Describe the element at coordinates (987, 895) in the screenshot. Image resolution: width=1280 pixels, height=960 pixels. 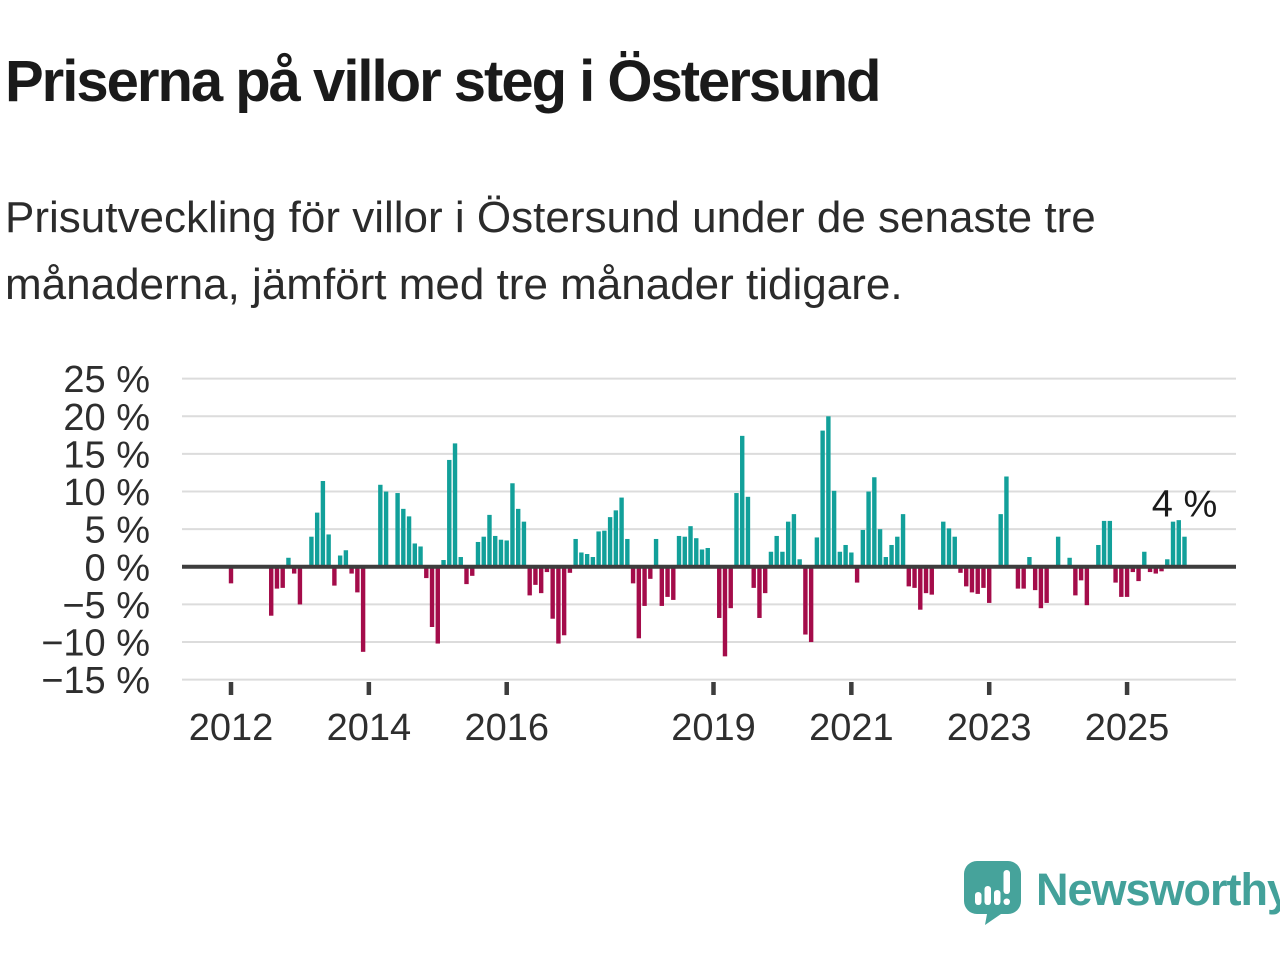
I see `logo-bar-tall` at that location.